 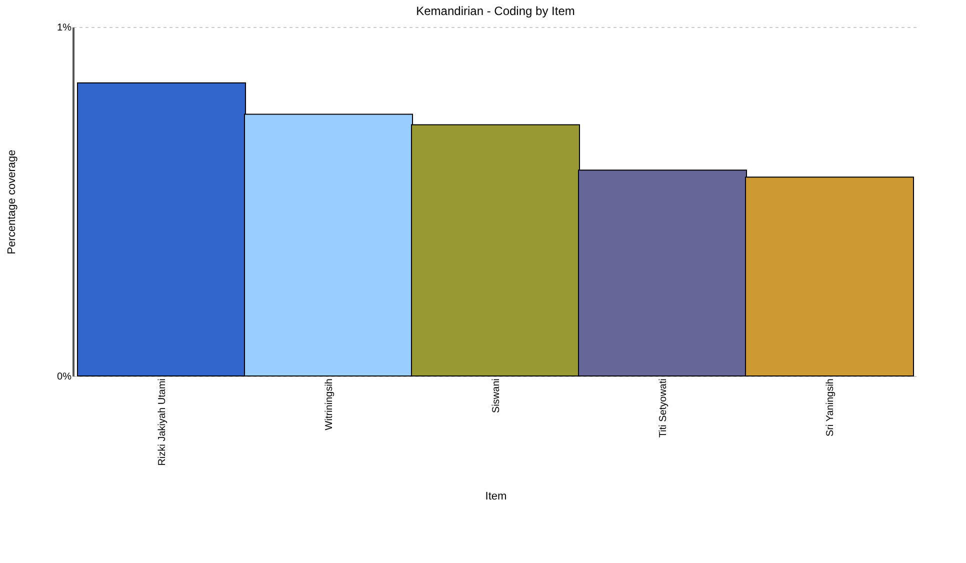 What do you see at coordinates (495, 11) in the screenshot?
I see `chart-title: Kemandirian - Coding by Item` at bounding box center [495, 11].